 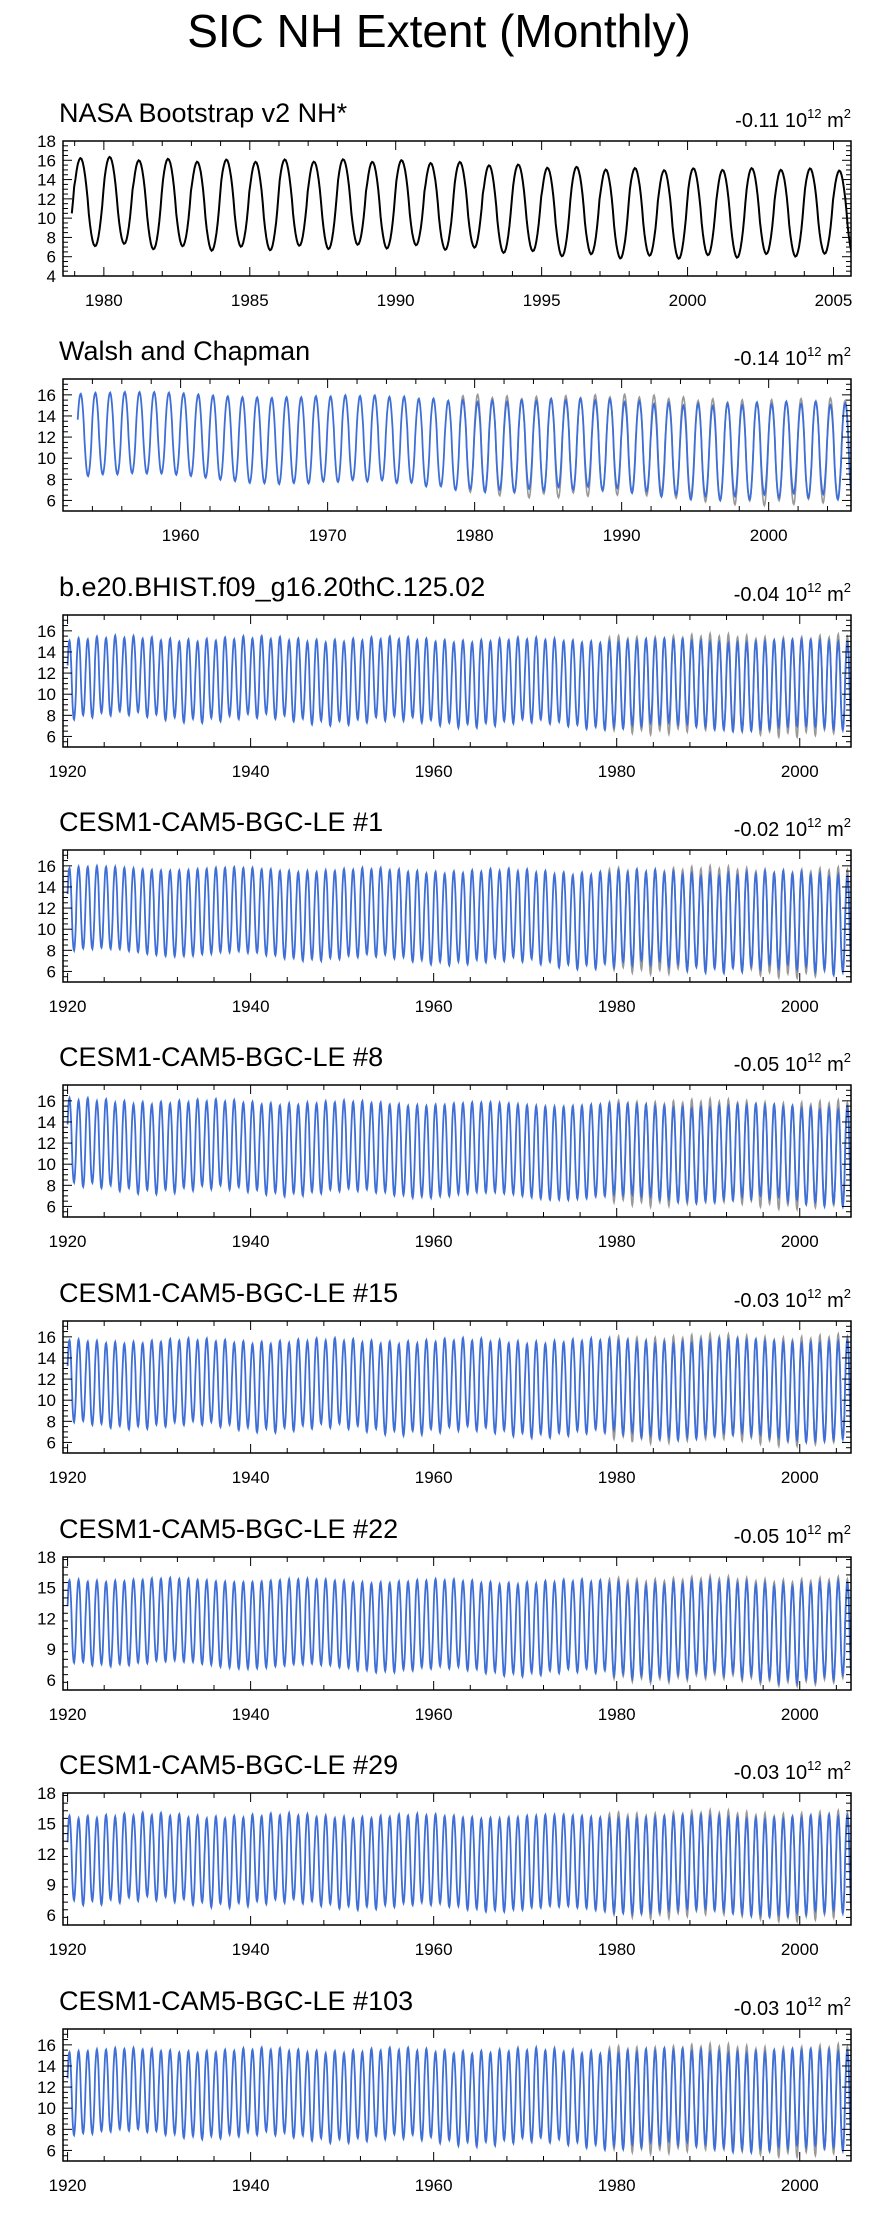 I want to click on panel-title: Walsh and Chapman, so click(x=184, y=351).